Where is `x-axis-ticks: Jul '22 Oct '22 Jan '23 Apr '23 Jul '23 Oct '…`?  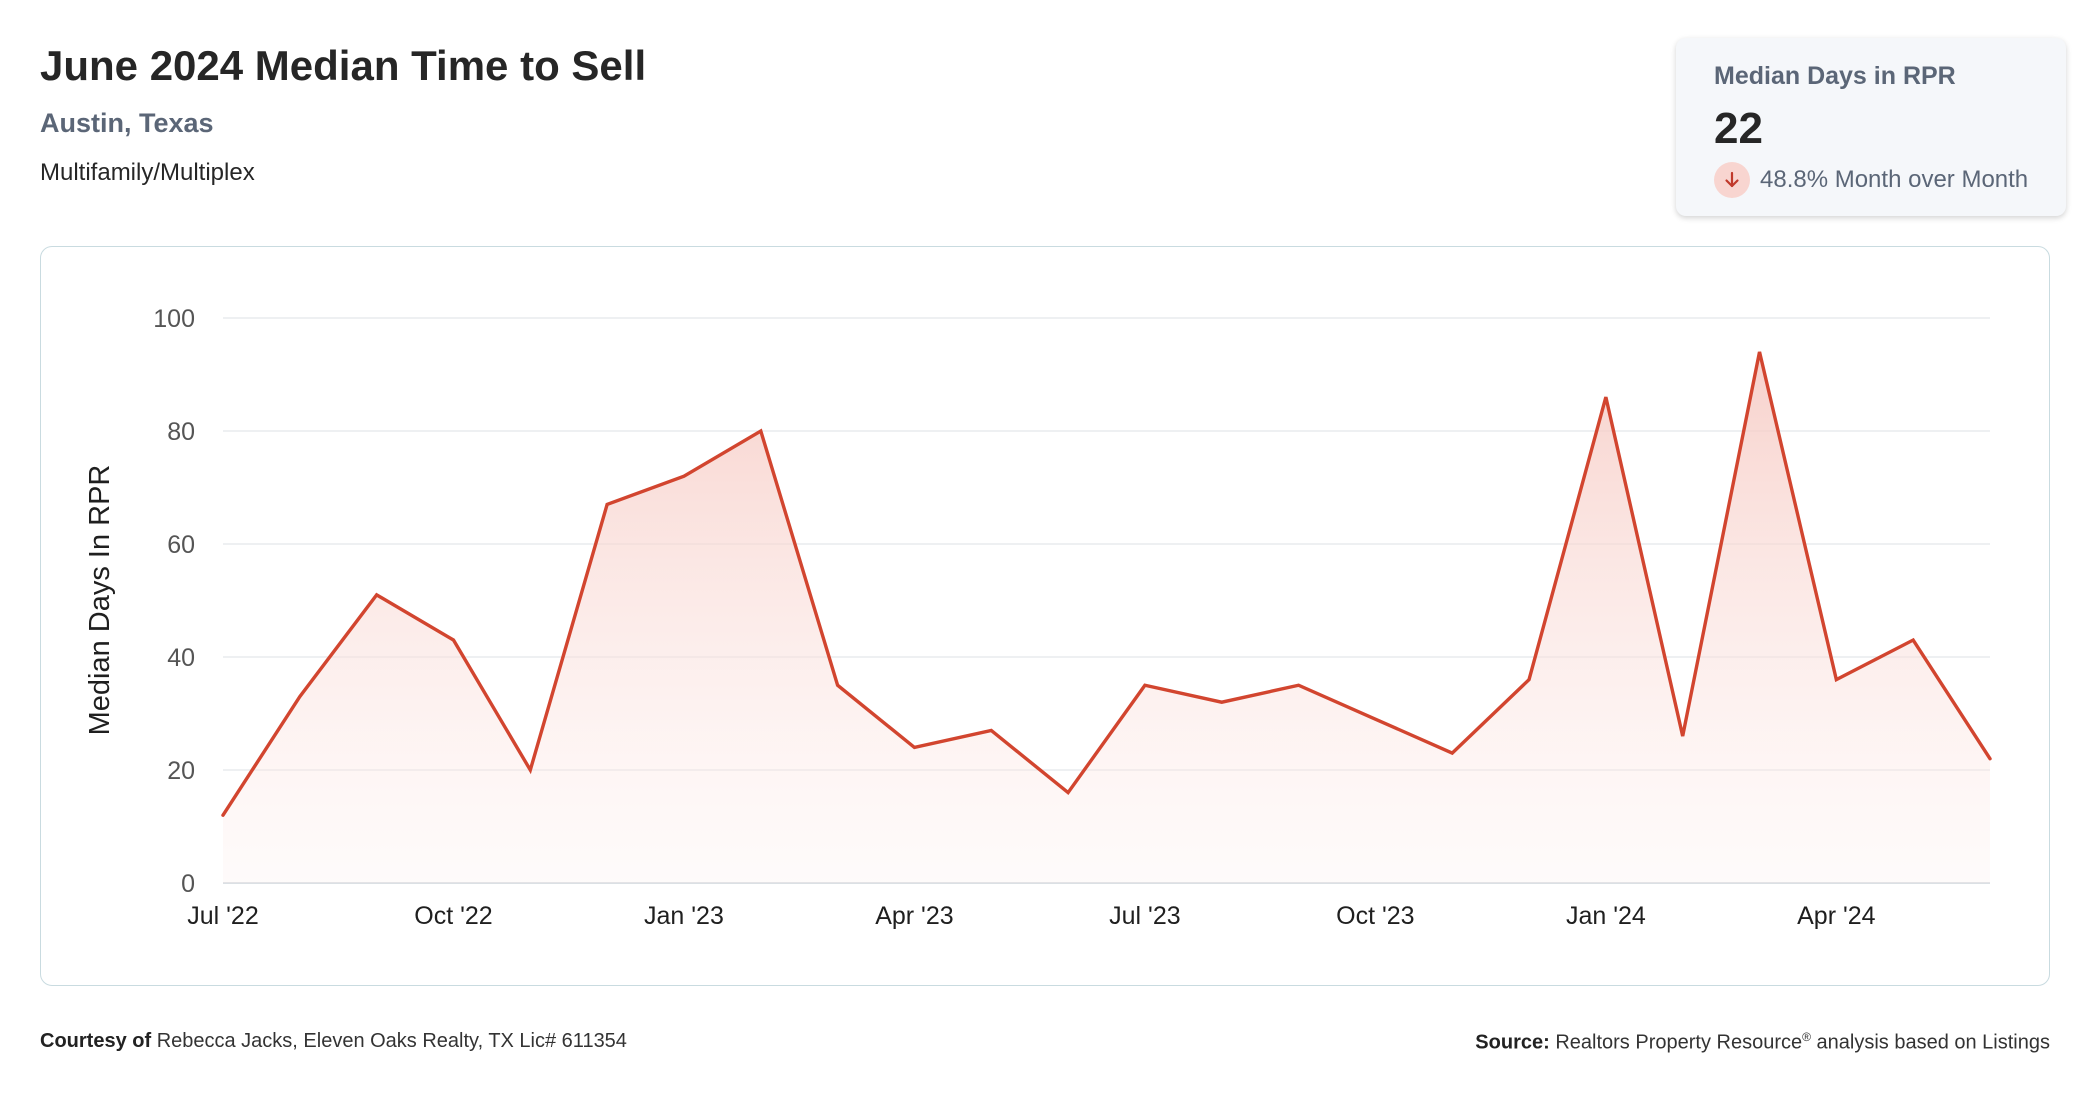
x-axis-ticks: Jul '22 Oct '22 Jan '23 Apr '23 Jul '23 Oct '… is located at coordinates (1031, 916).